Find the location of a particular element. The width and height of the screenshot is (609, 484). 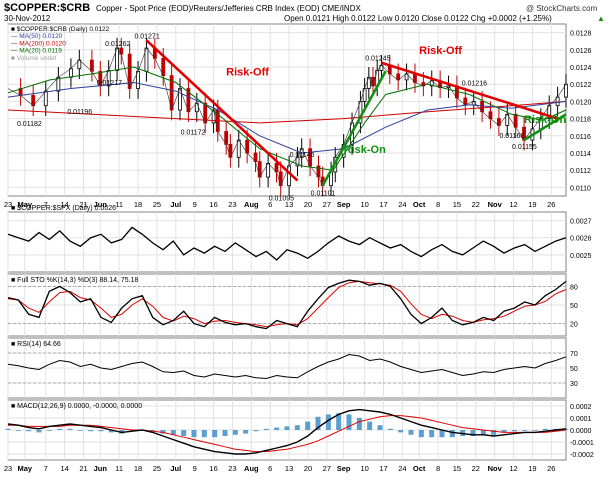

price-label: 0.01262 is located at coordinates (117, 44).